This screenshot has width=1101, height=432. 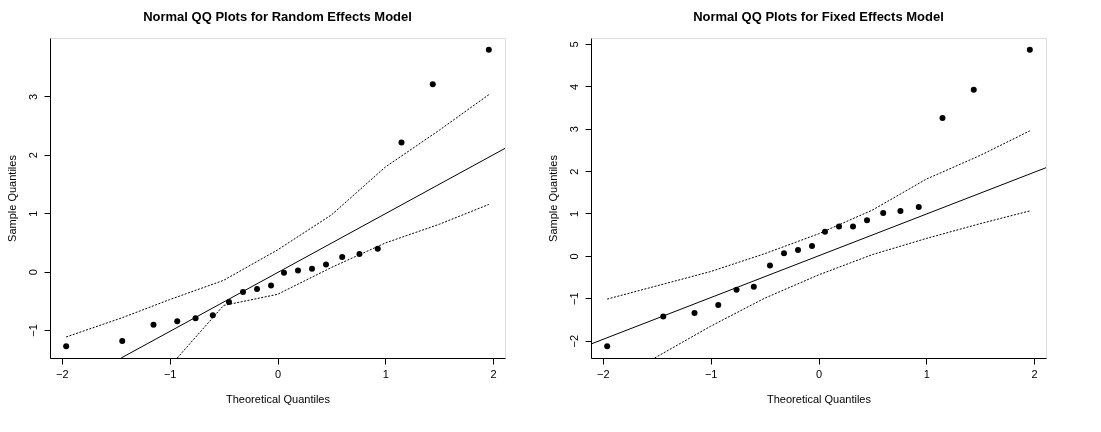 I want to click on chart-title: Normal QQ Plots for Fixed Effects Model, so click(x=818, y=16).